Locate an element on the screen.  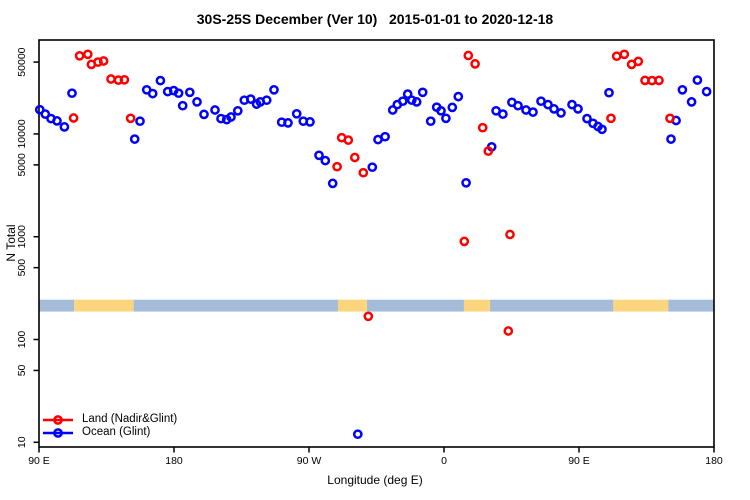
y-tick-label: 5000 is located at coordinates (22, 165).